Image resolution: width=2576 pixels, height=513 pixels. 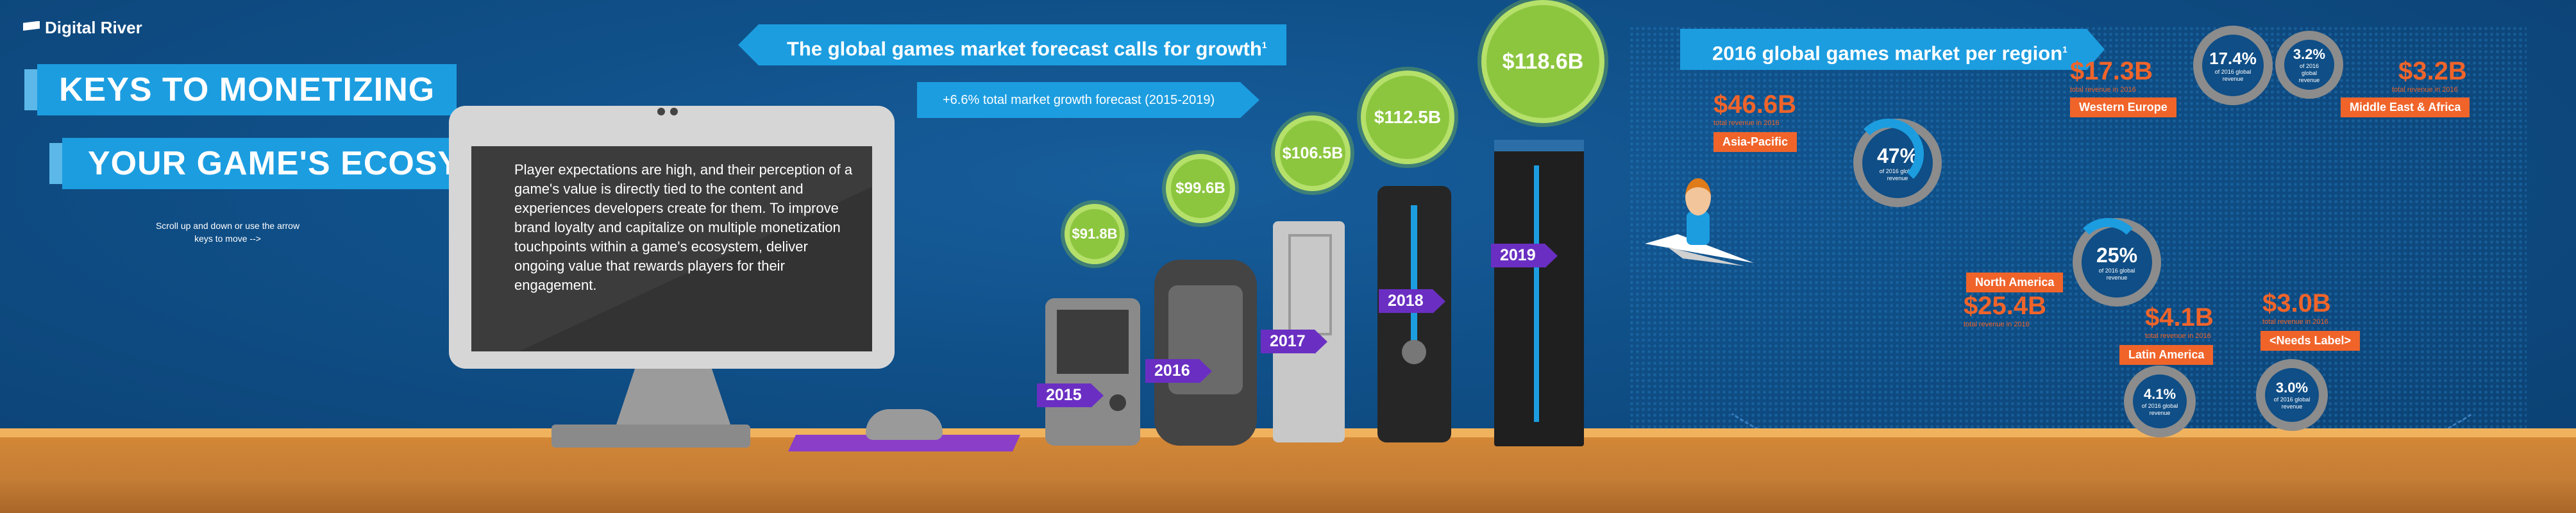 What do you see at coordinates (2159, 394) in the screenshot?
I see `region-share-latin-america: 4.1%` at bounding box center [2159, 394].